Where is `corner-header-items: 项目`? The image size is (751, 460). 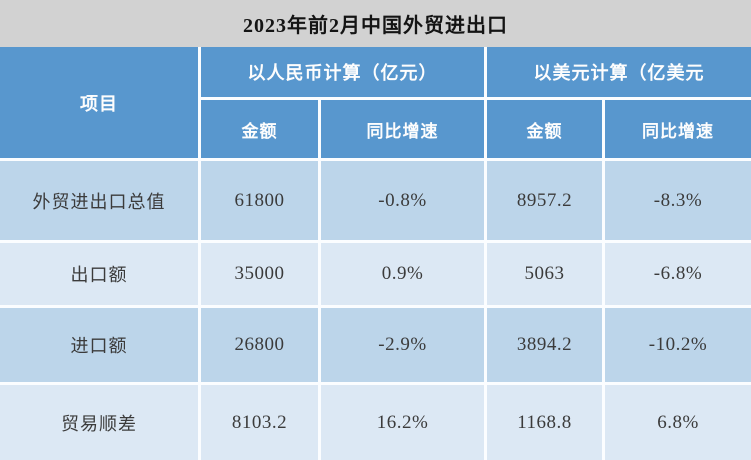
corner-header-items: 项目 is located at coordinates (99, 102).